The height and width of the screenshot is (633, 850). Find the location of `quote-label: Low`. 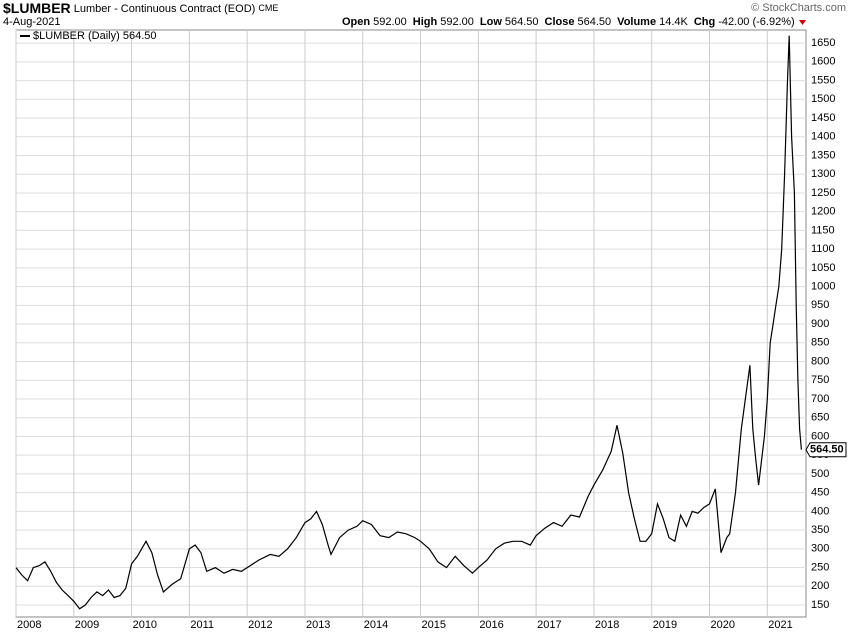

quote-label: Low is located at coordinates (491, 22).